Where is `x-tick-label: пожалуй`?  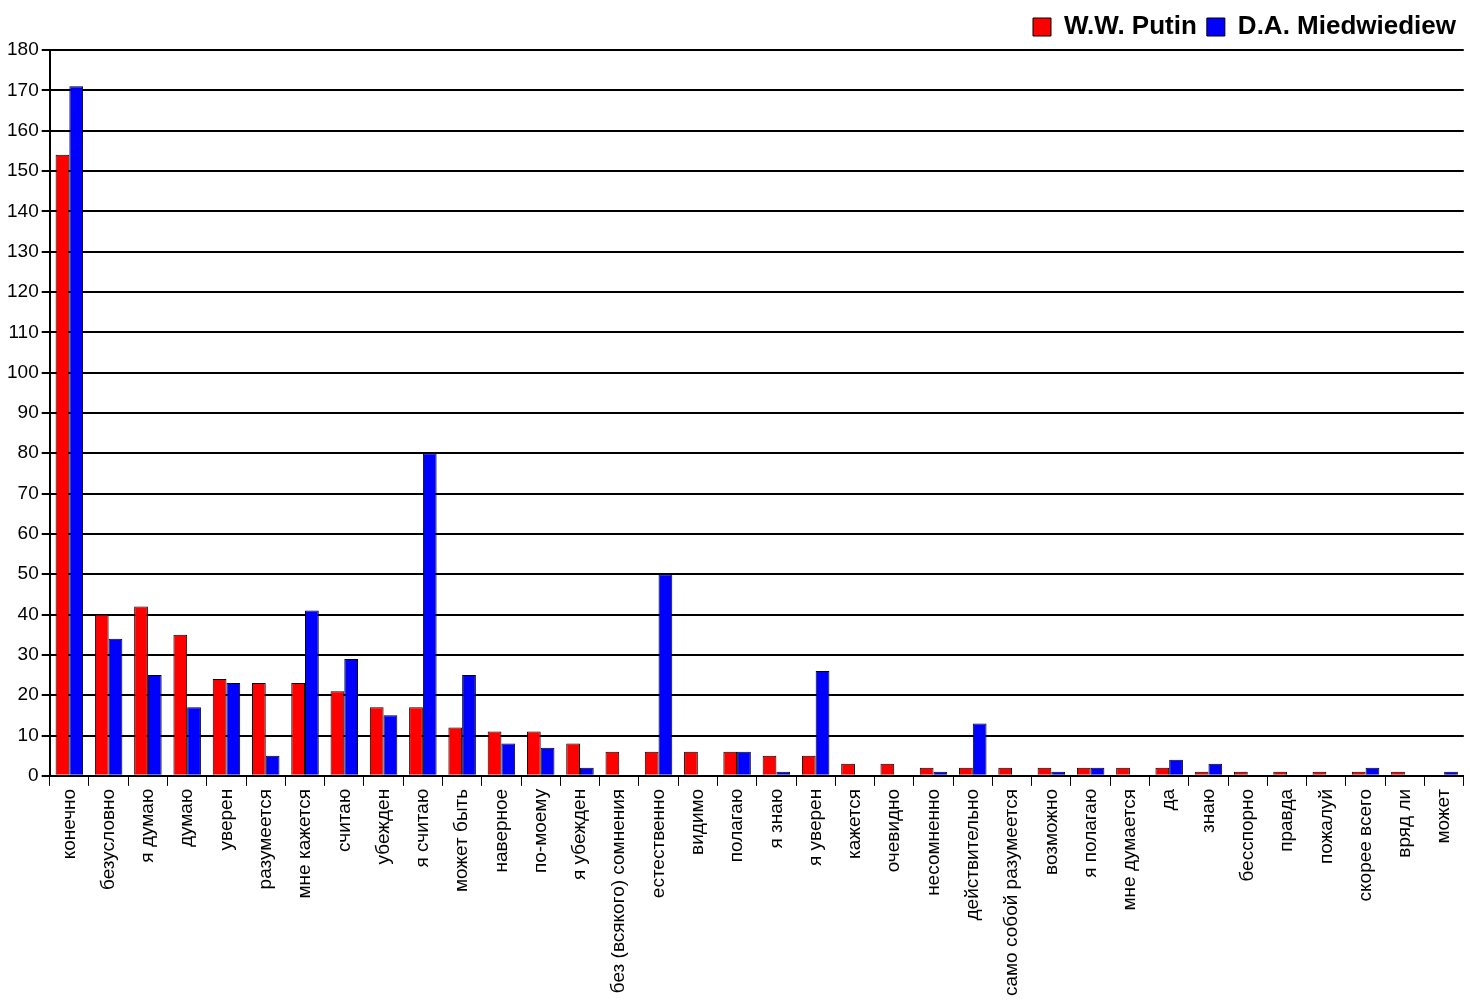 x-tick-label: пожалуй is located at coordinates (1325, 826).